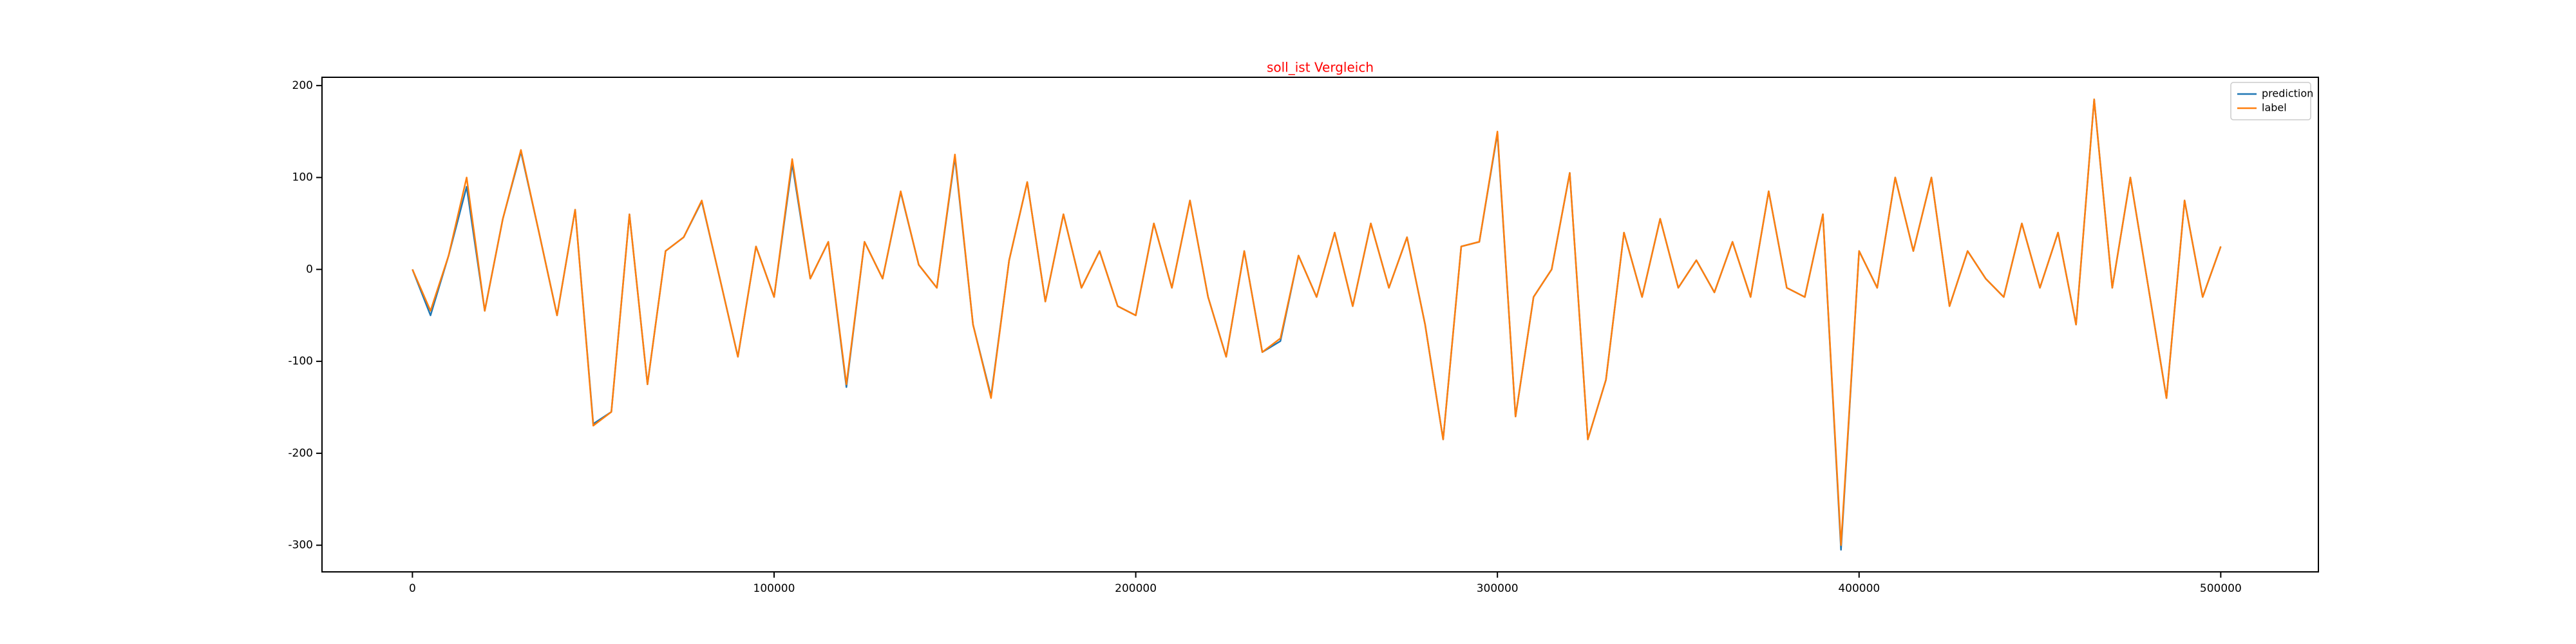  What do you see at coordinates (2274, 108) in the screenshot?
I see `legend-label: label` at bounding box center [2274, 108].